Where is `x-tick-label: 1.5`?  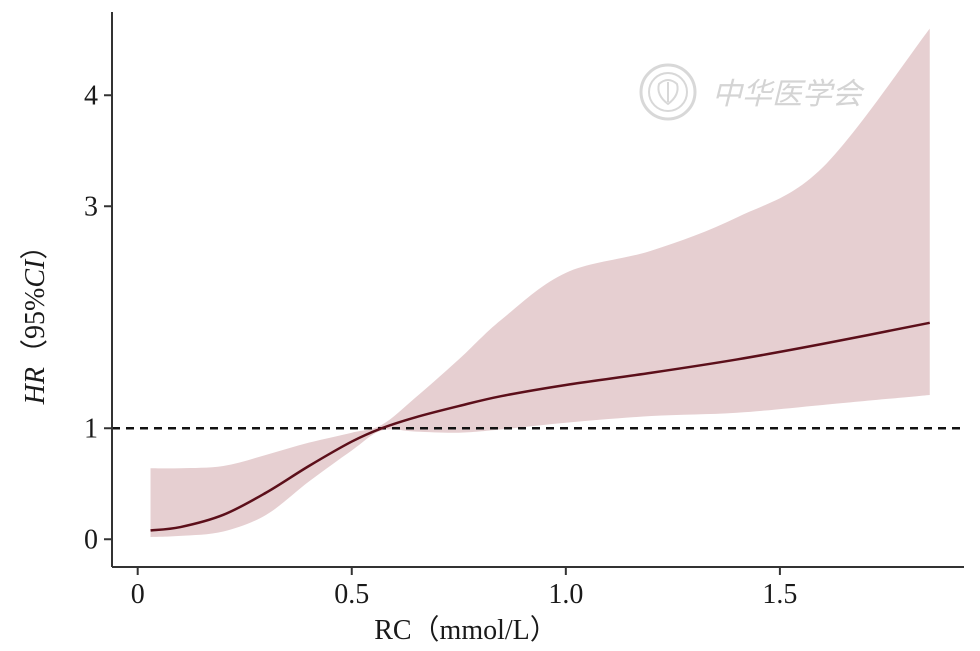 x-tick-label: 1.5 is located at coordinates (779, 594).